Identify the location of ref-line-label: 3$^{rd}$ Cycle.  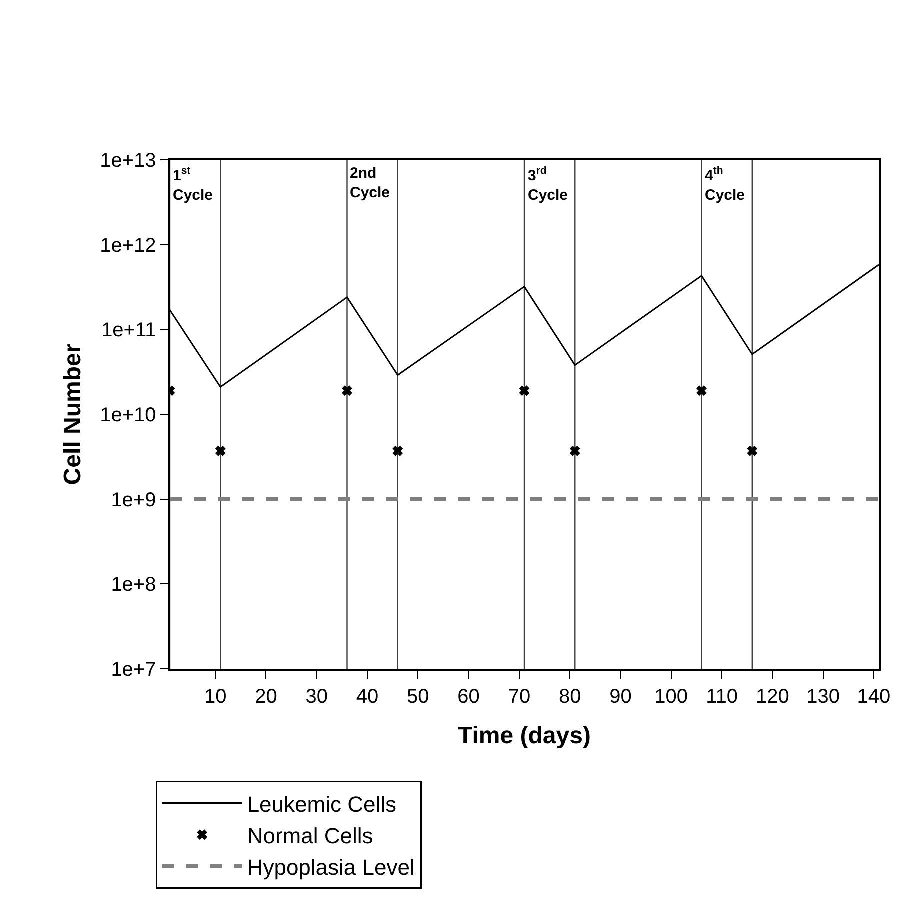
(548, 184).